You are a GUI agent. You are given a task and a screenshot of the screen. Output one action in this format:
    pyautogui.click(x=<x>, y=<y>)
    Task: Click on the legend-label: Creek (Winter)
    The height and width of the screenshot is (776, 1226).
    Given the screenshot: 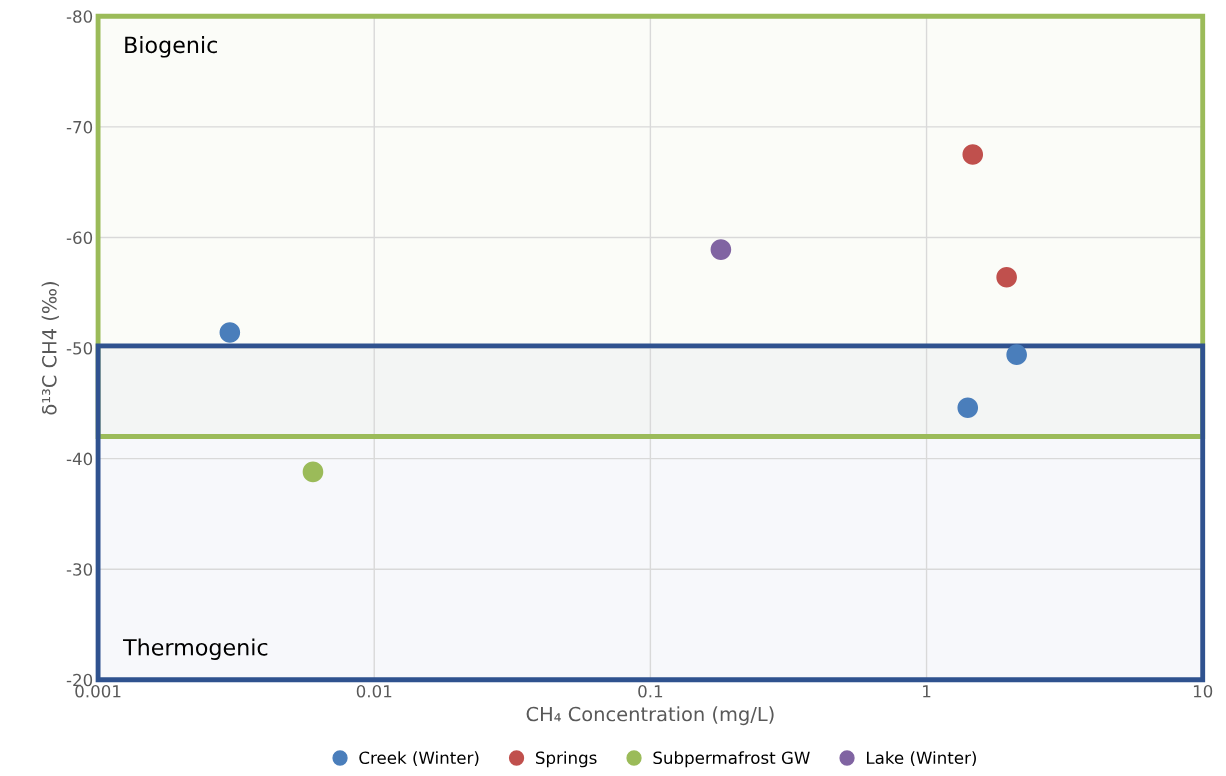 What is the action you would take?
    pyautogui.click(x=419, y=759)
    